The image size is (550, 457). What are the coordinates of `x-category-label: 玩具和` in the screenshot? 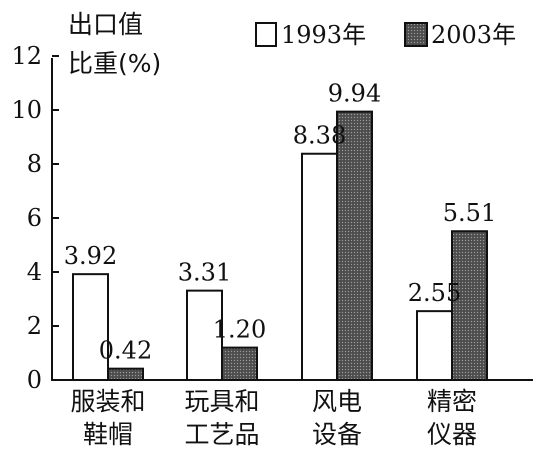 It's located at (221, 401).